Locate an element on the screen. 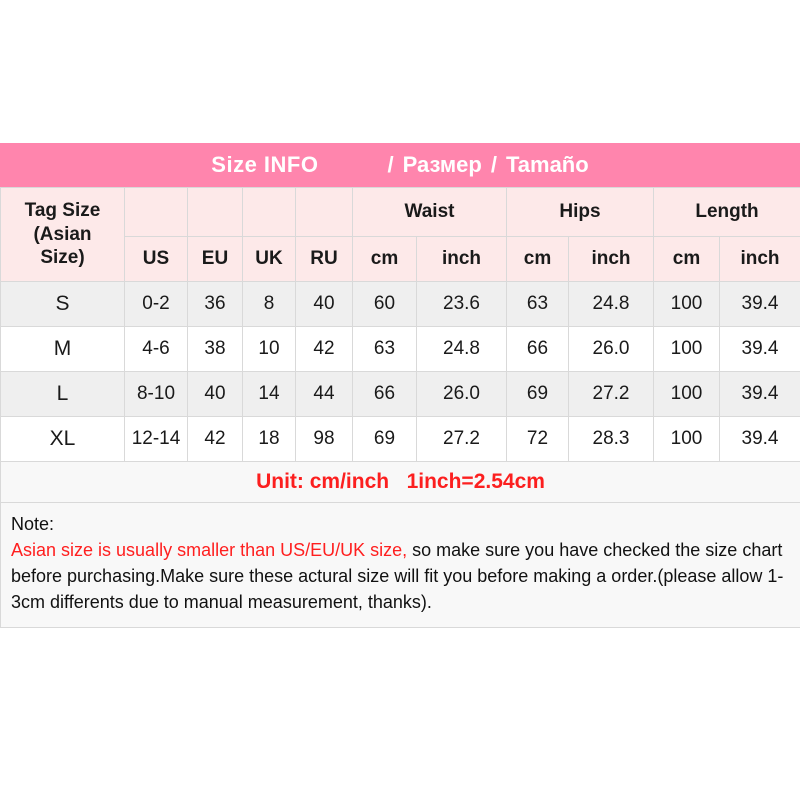  header-blank-ru is located at coordinates (324, 212).